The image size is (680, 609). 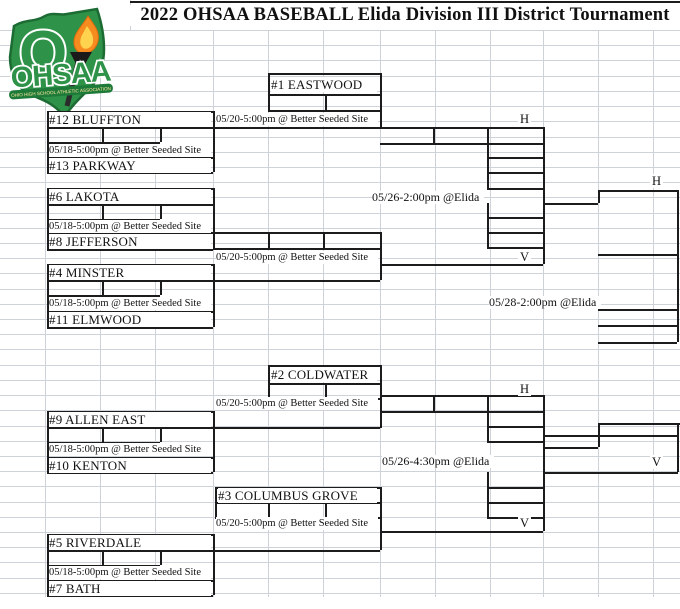 I want to click on team-label: #3 COLUMBUS GROVE, so click(x=297, y=495).